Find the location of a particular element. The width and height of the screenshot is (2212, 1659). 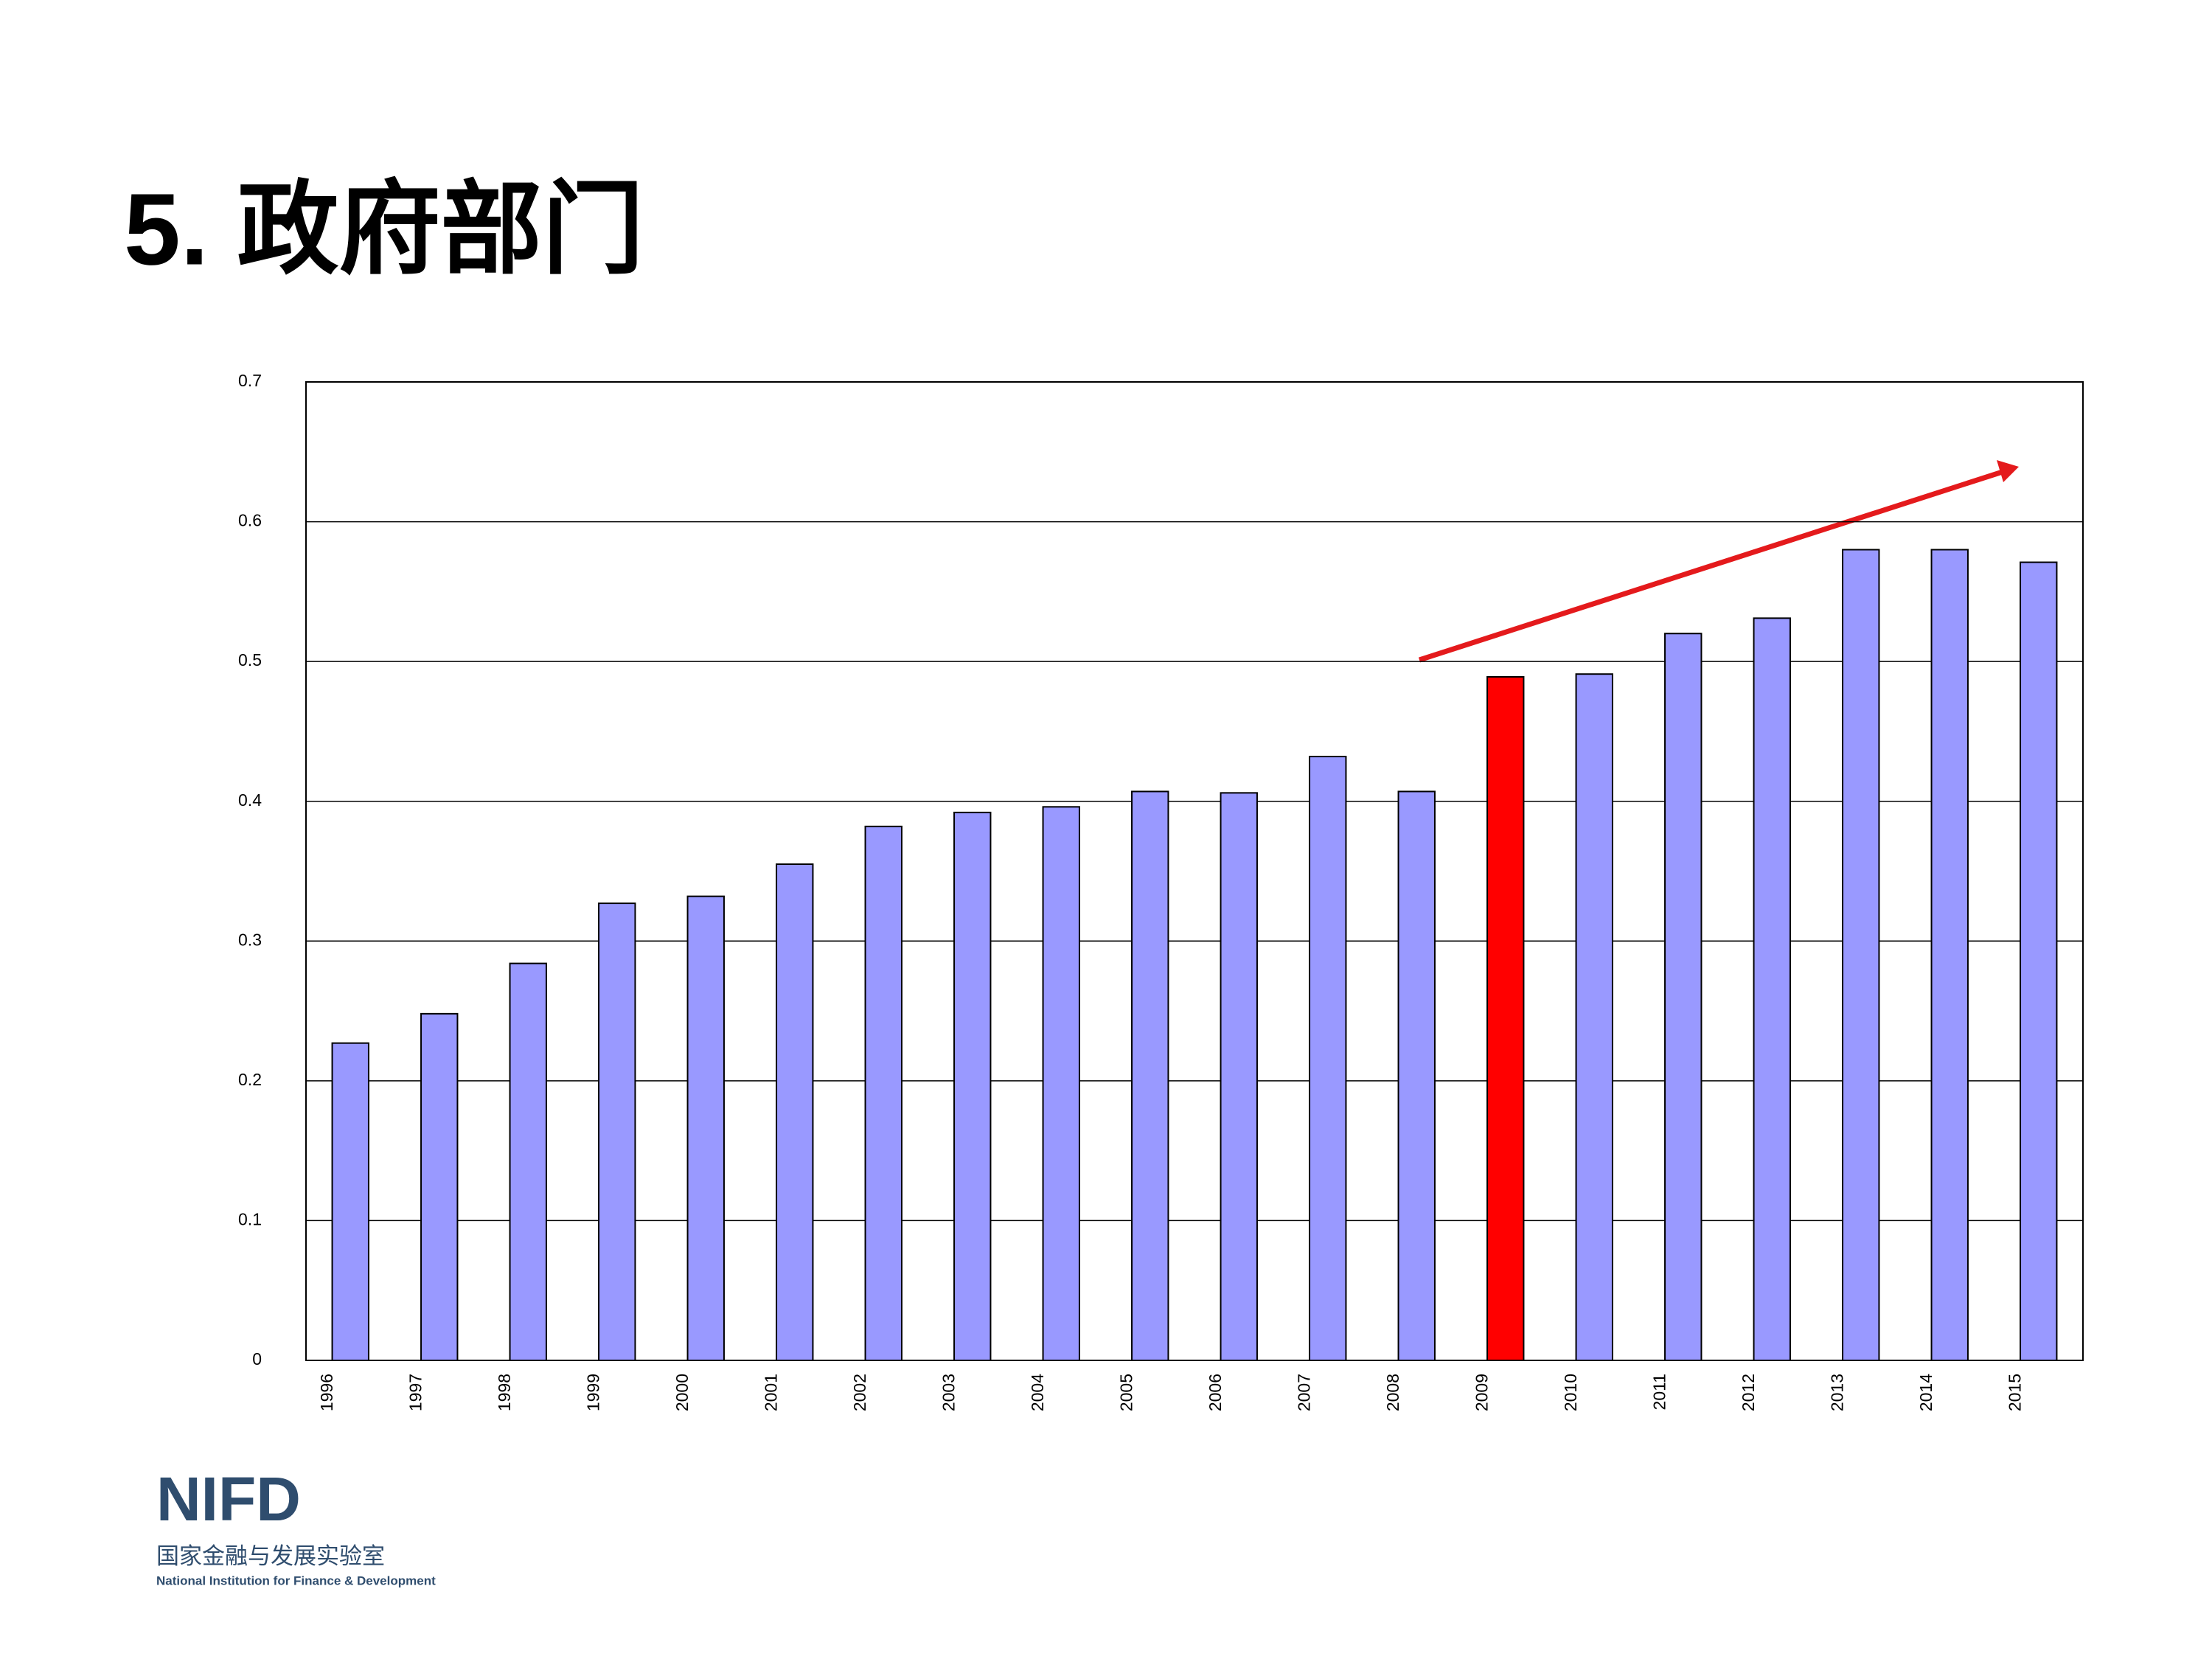

x-tick-label: 2014 is located at coordinates (1925, 1392).